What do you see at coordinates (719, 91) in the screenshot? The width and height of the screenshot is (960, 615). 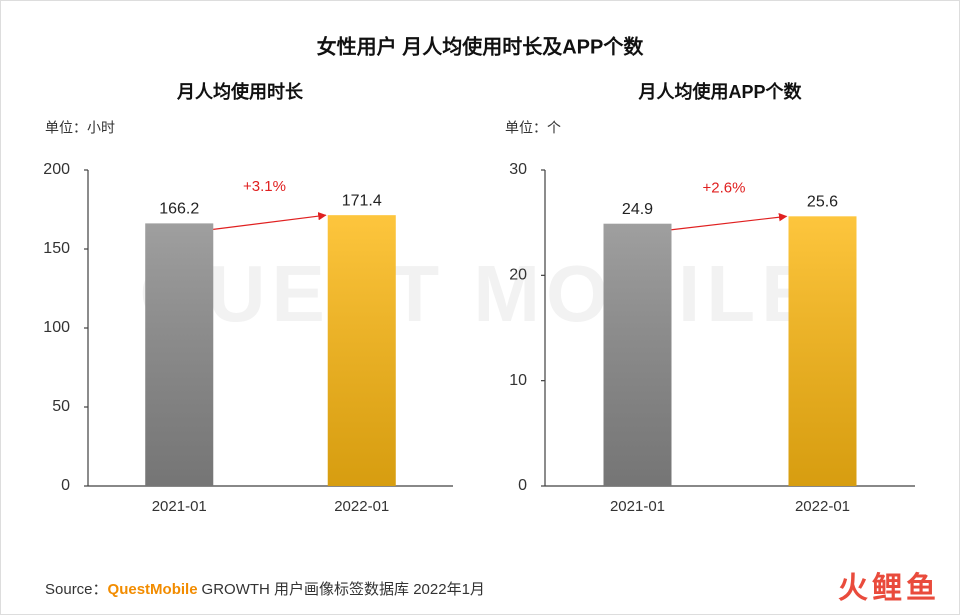 I see `chart-title: 月人均使用APP个数` at bounding box center [719, 91].